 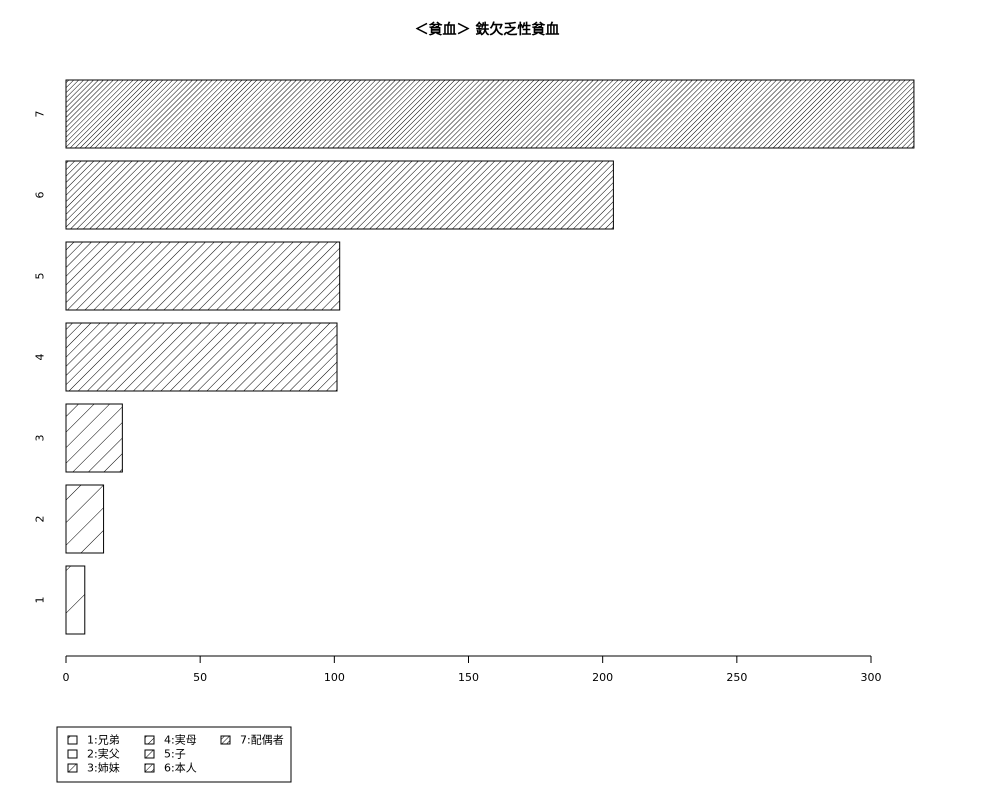 I want to click on x-tick-label: 250, so click(x=736, y=677).